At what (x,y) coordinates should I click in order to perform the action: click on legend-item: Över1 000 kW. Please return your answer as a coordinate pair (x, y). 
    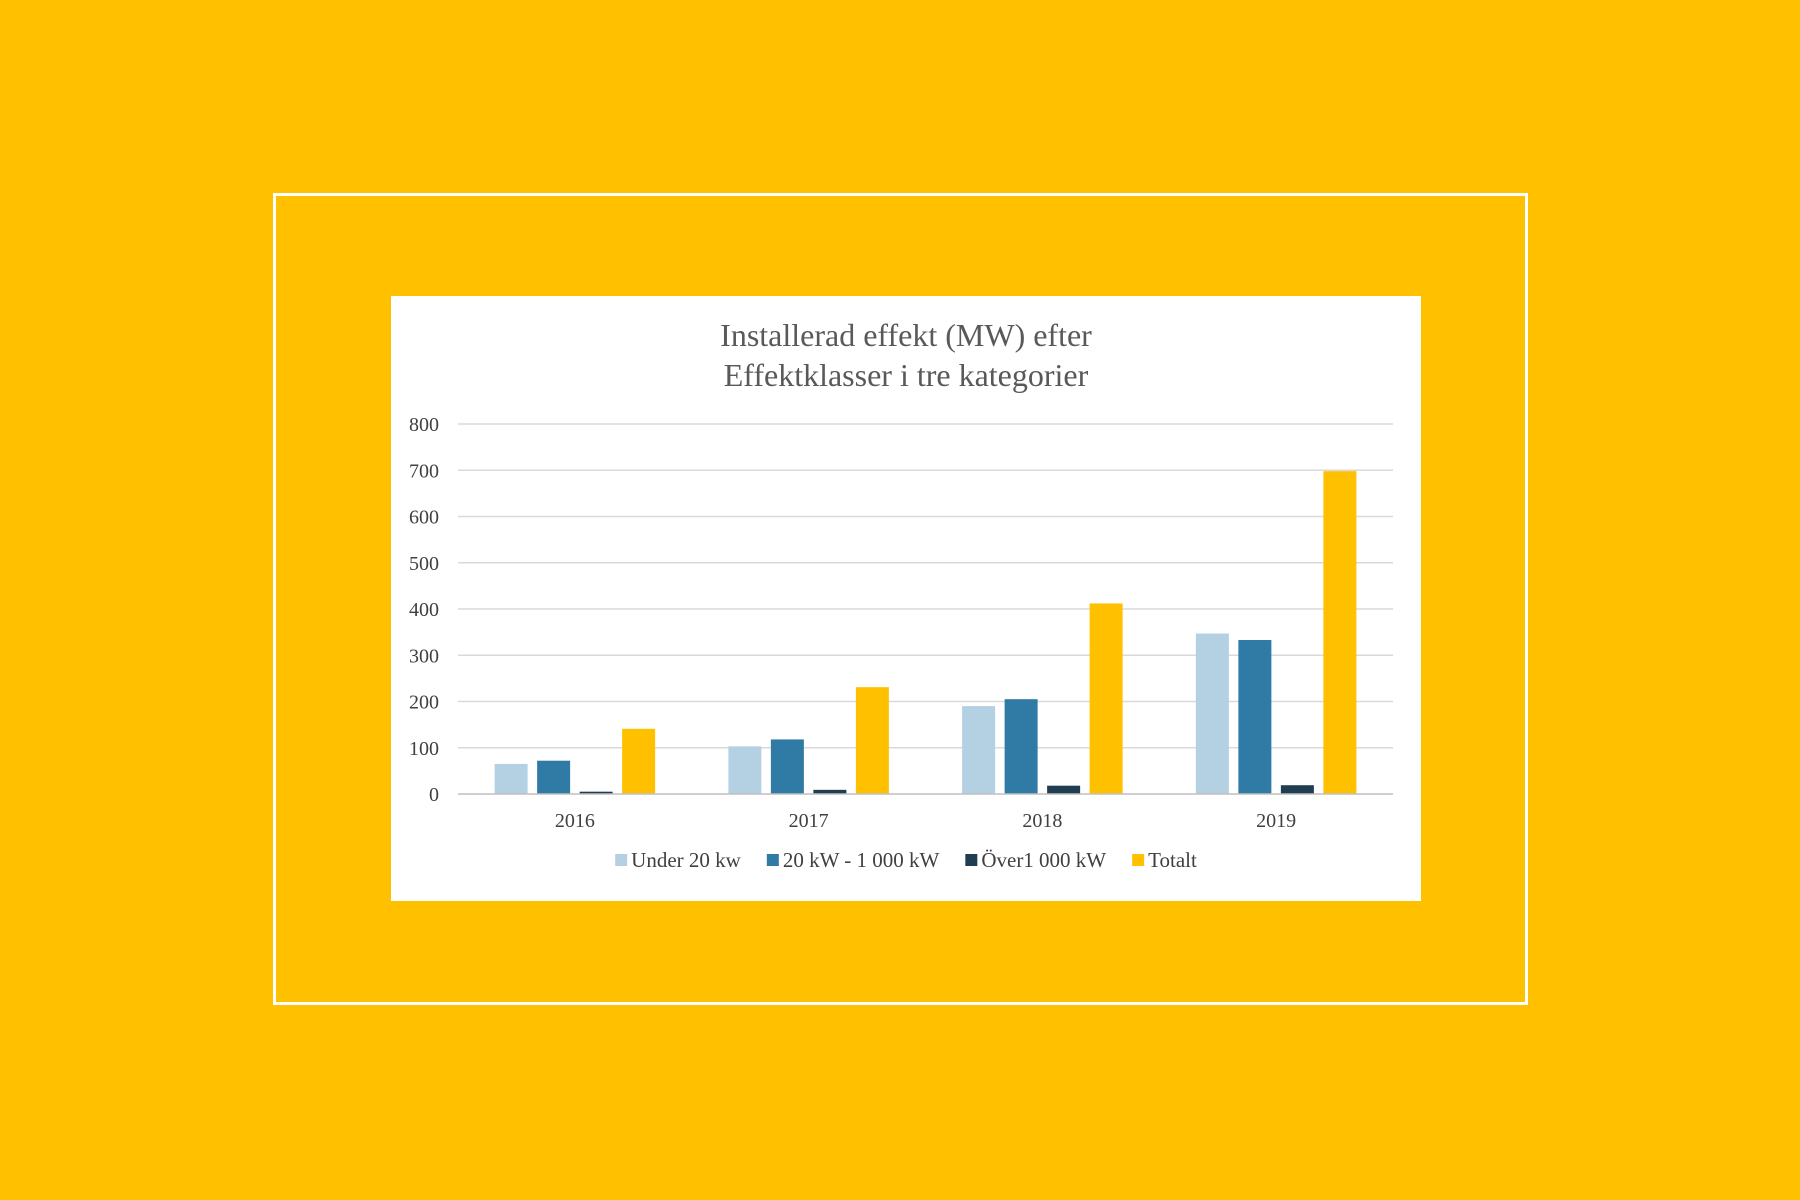
    Looking at the image, I should click on (1035, 860).